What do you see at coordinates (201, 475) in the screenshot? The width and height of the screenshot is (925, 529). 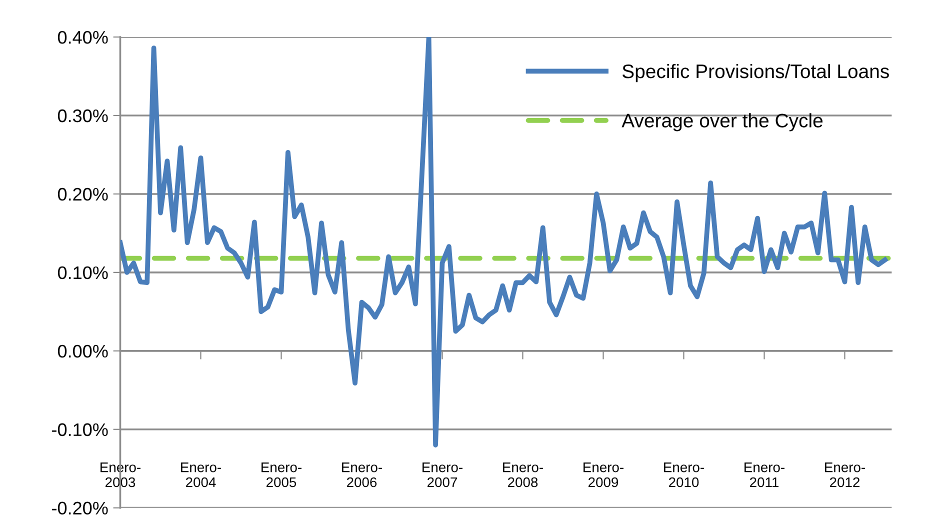 I see `x-tick-label: Enero- 2004` at bounding box center [201, 475].